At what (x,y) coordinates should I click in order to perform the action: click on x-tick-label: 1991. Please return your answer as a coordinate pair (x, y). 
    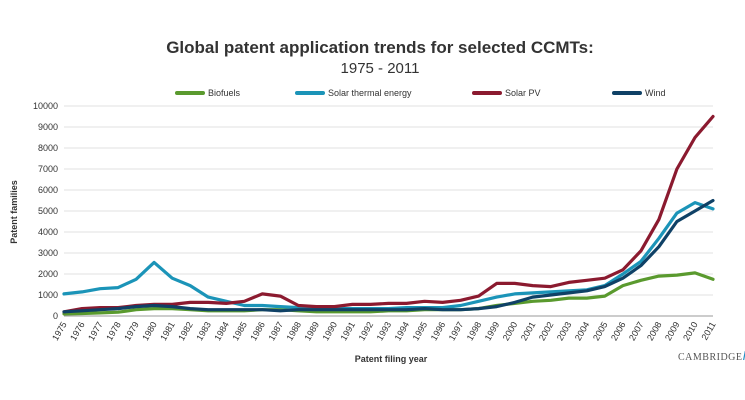
    Looking at the image, I should click on (348, 331).